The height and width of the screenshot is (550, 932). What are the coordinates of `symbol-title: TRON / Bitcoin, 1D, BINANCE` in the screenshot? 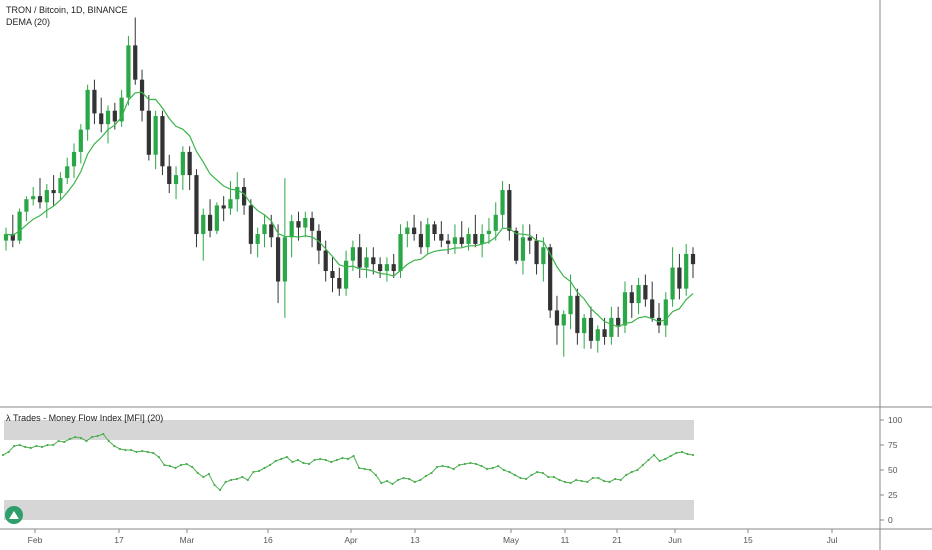 It's located at (67, 10).